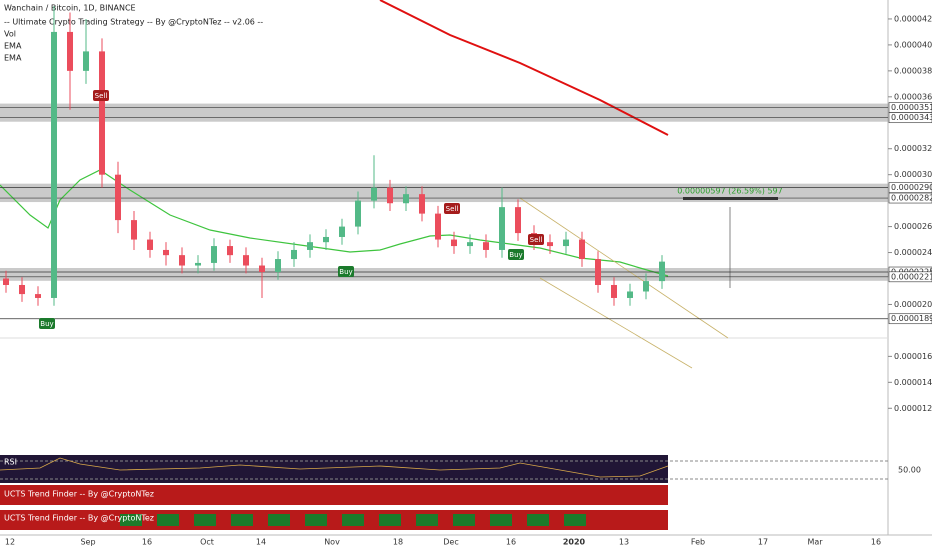 The image size is (932, 550). Describe the element at coordinates (913, 18) in the screenshot. I see `y-tick-label: 0.00004200` at that location.